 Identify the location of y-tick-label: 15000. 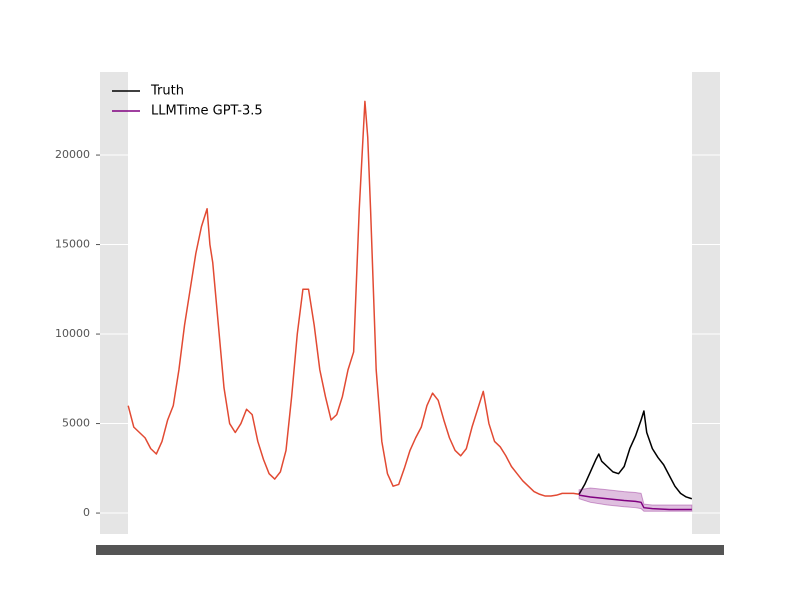
(72, 244).